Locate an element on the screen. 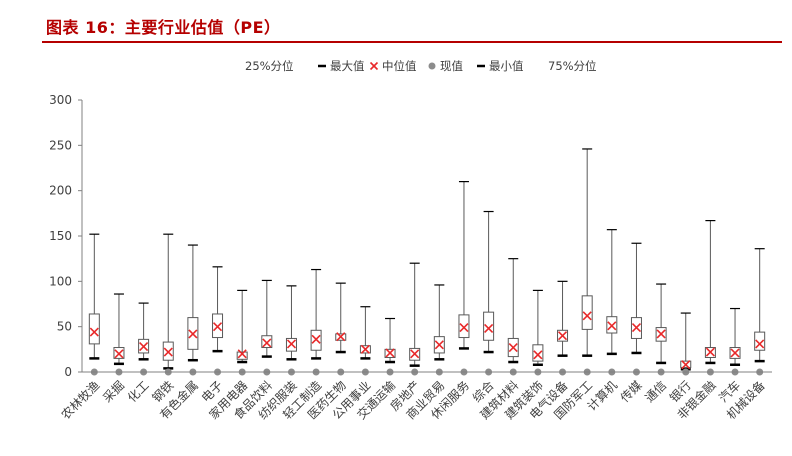  legend-item-3: 现值 is located at coordinates (445, 66).